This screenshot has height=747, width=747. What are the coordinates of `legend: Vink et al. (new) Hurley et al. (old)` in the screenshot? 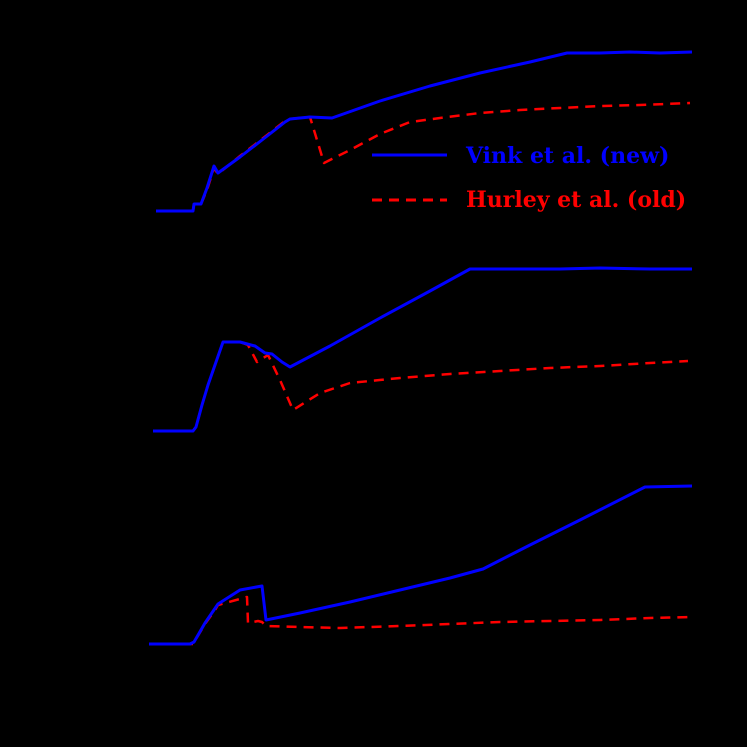 It's located at (529, 178).